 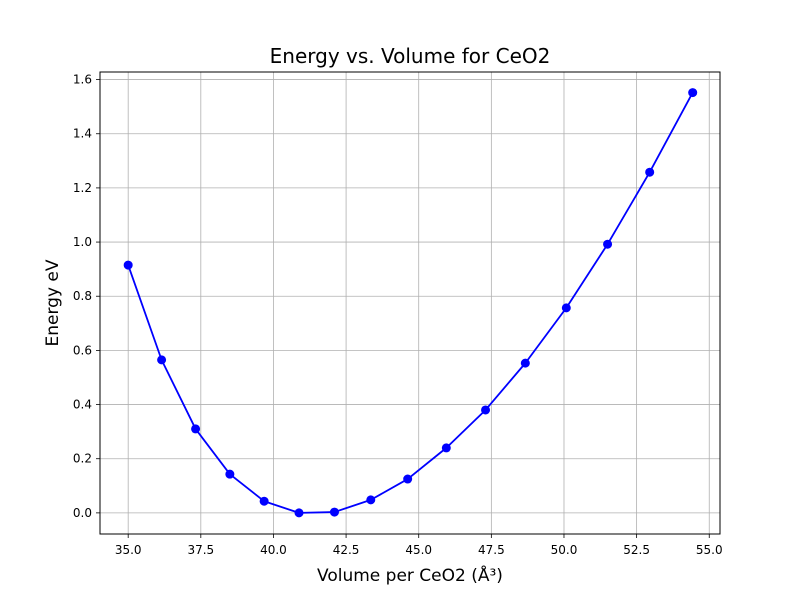 I want to click on x-tick-label: 47.5, so click(x=491, y=550).